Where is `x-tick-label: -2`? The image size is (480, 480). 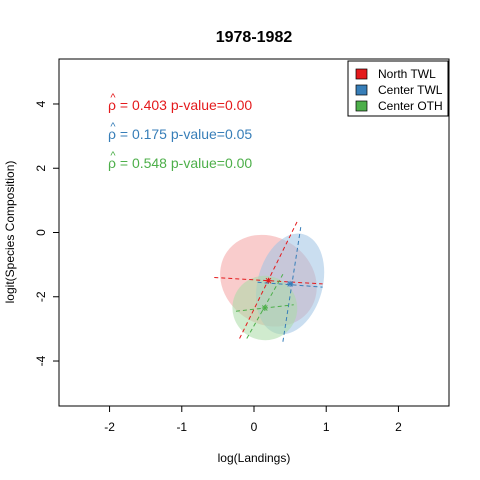 x-tick-label: -2 is located at coordinates (109, 427).